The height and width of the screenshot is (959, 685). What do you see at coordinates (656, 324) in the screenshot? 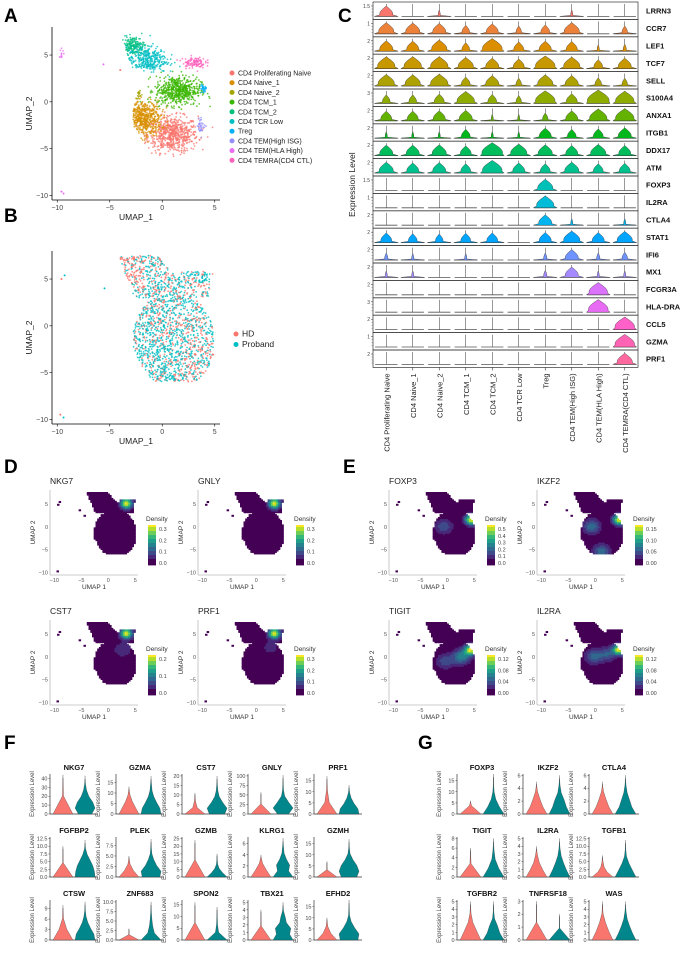
I see `gene-label: CCL5` at bounding box center [656, 324].